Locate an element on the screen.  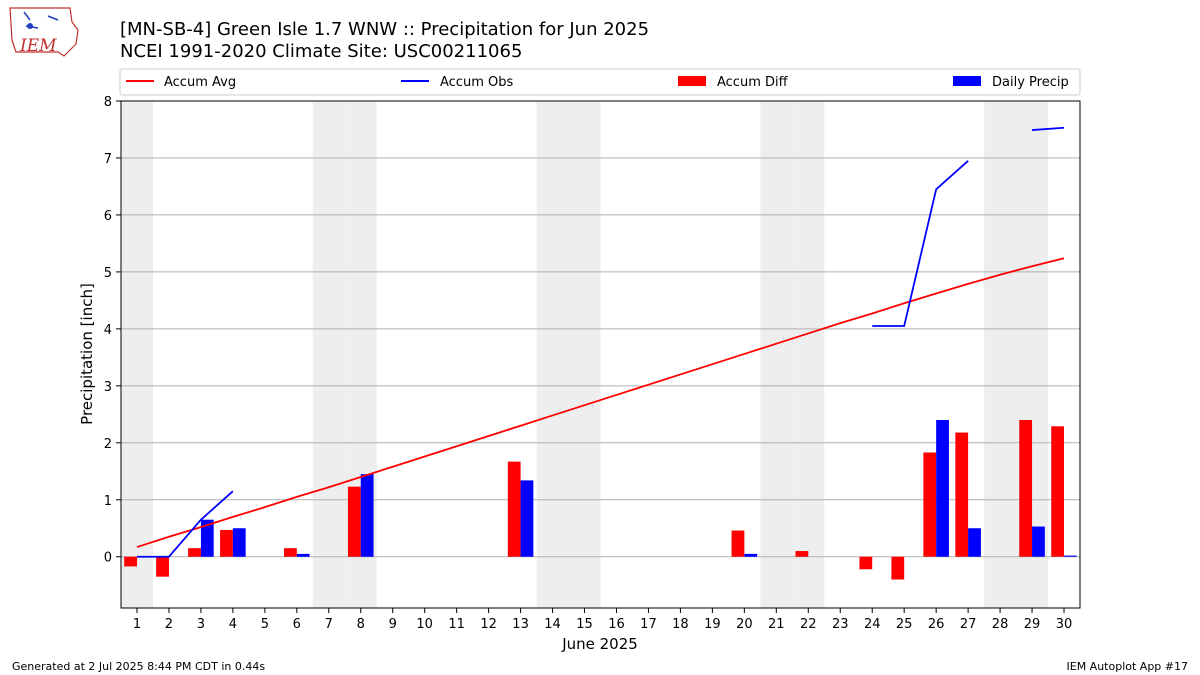
y-tick-label-8: 8 is located at coordinates (108, 102).